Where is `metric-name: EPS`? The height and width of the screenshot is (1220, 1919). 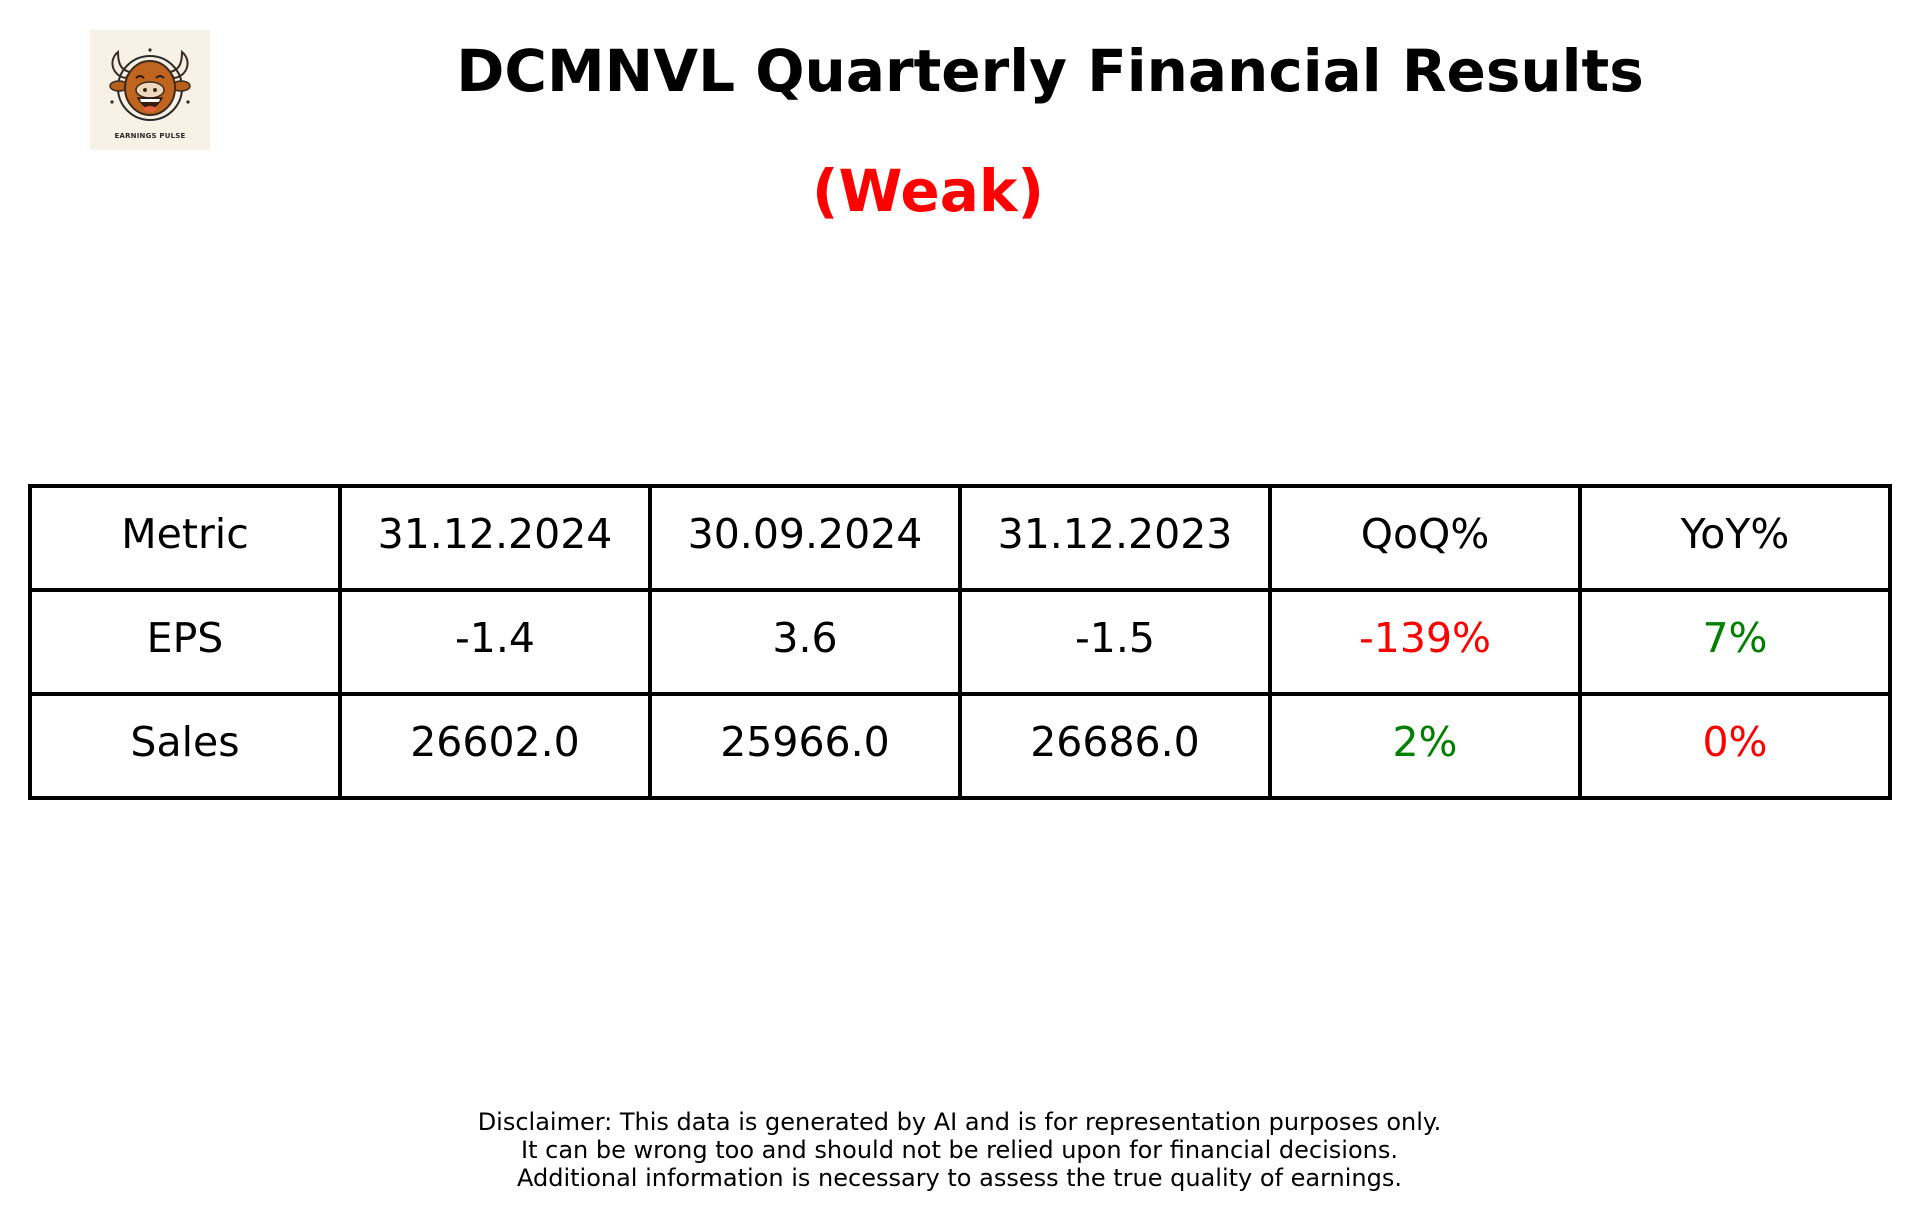 metric-name: EPS is located at coordinates (185, 642).